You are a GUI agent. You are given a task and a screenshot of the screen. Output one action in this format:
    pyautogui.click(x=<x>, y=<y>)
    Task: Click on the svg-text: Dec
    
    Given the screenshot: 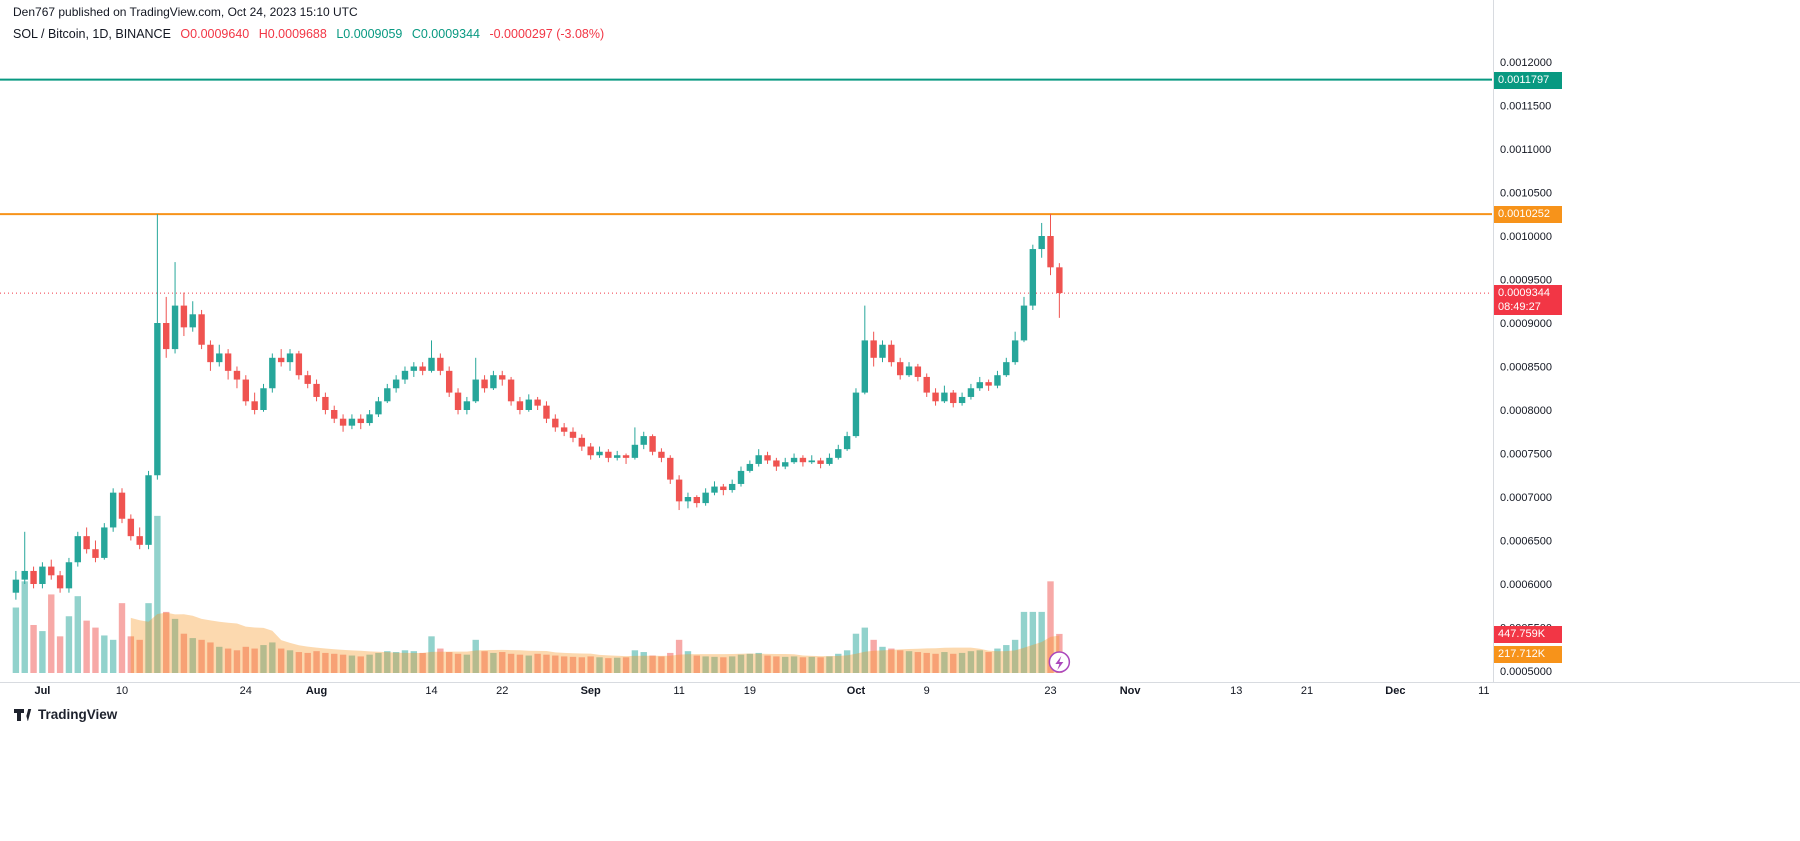 What is the action you would take?
    pyautogui.click(x=1395, y=691)
    